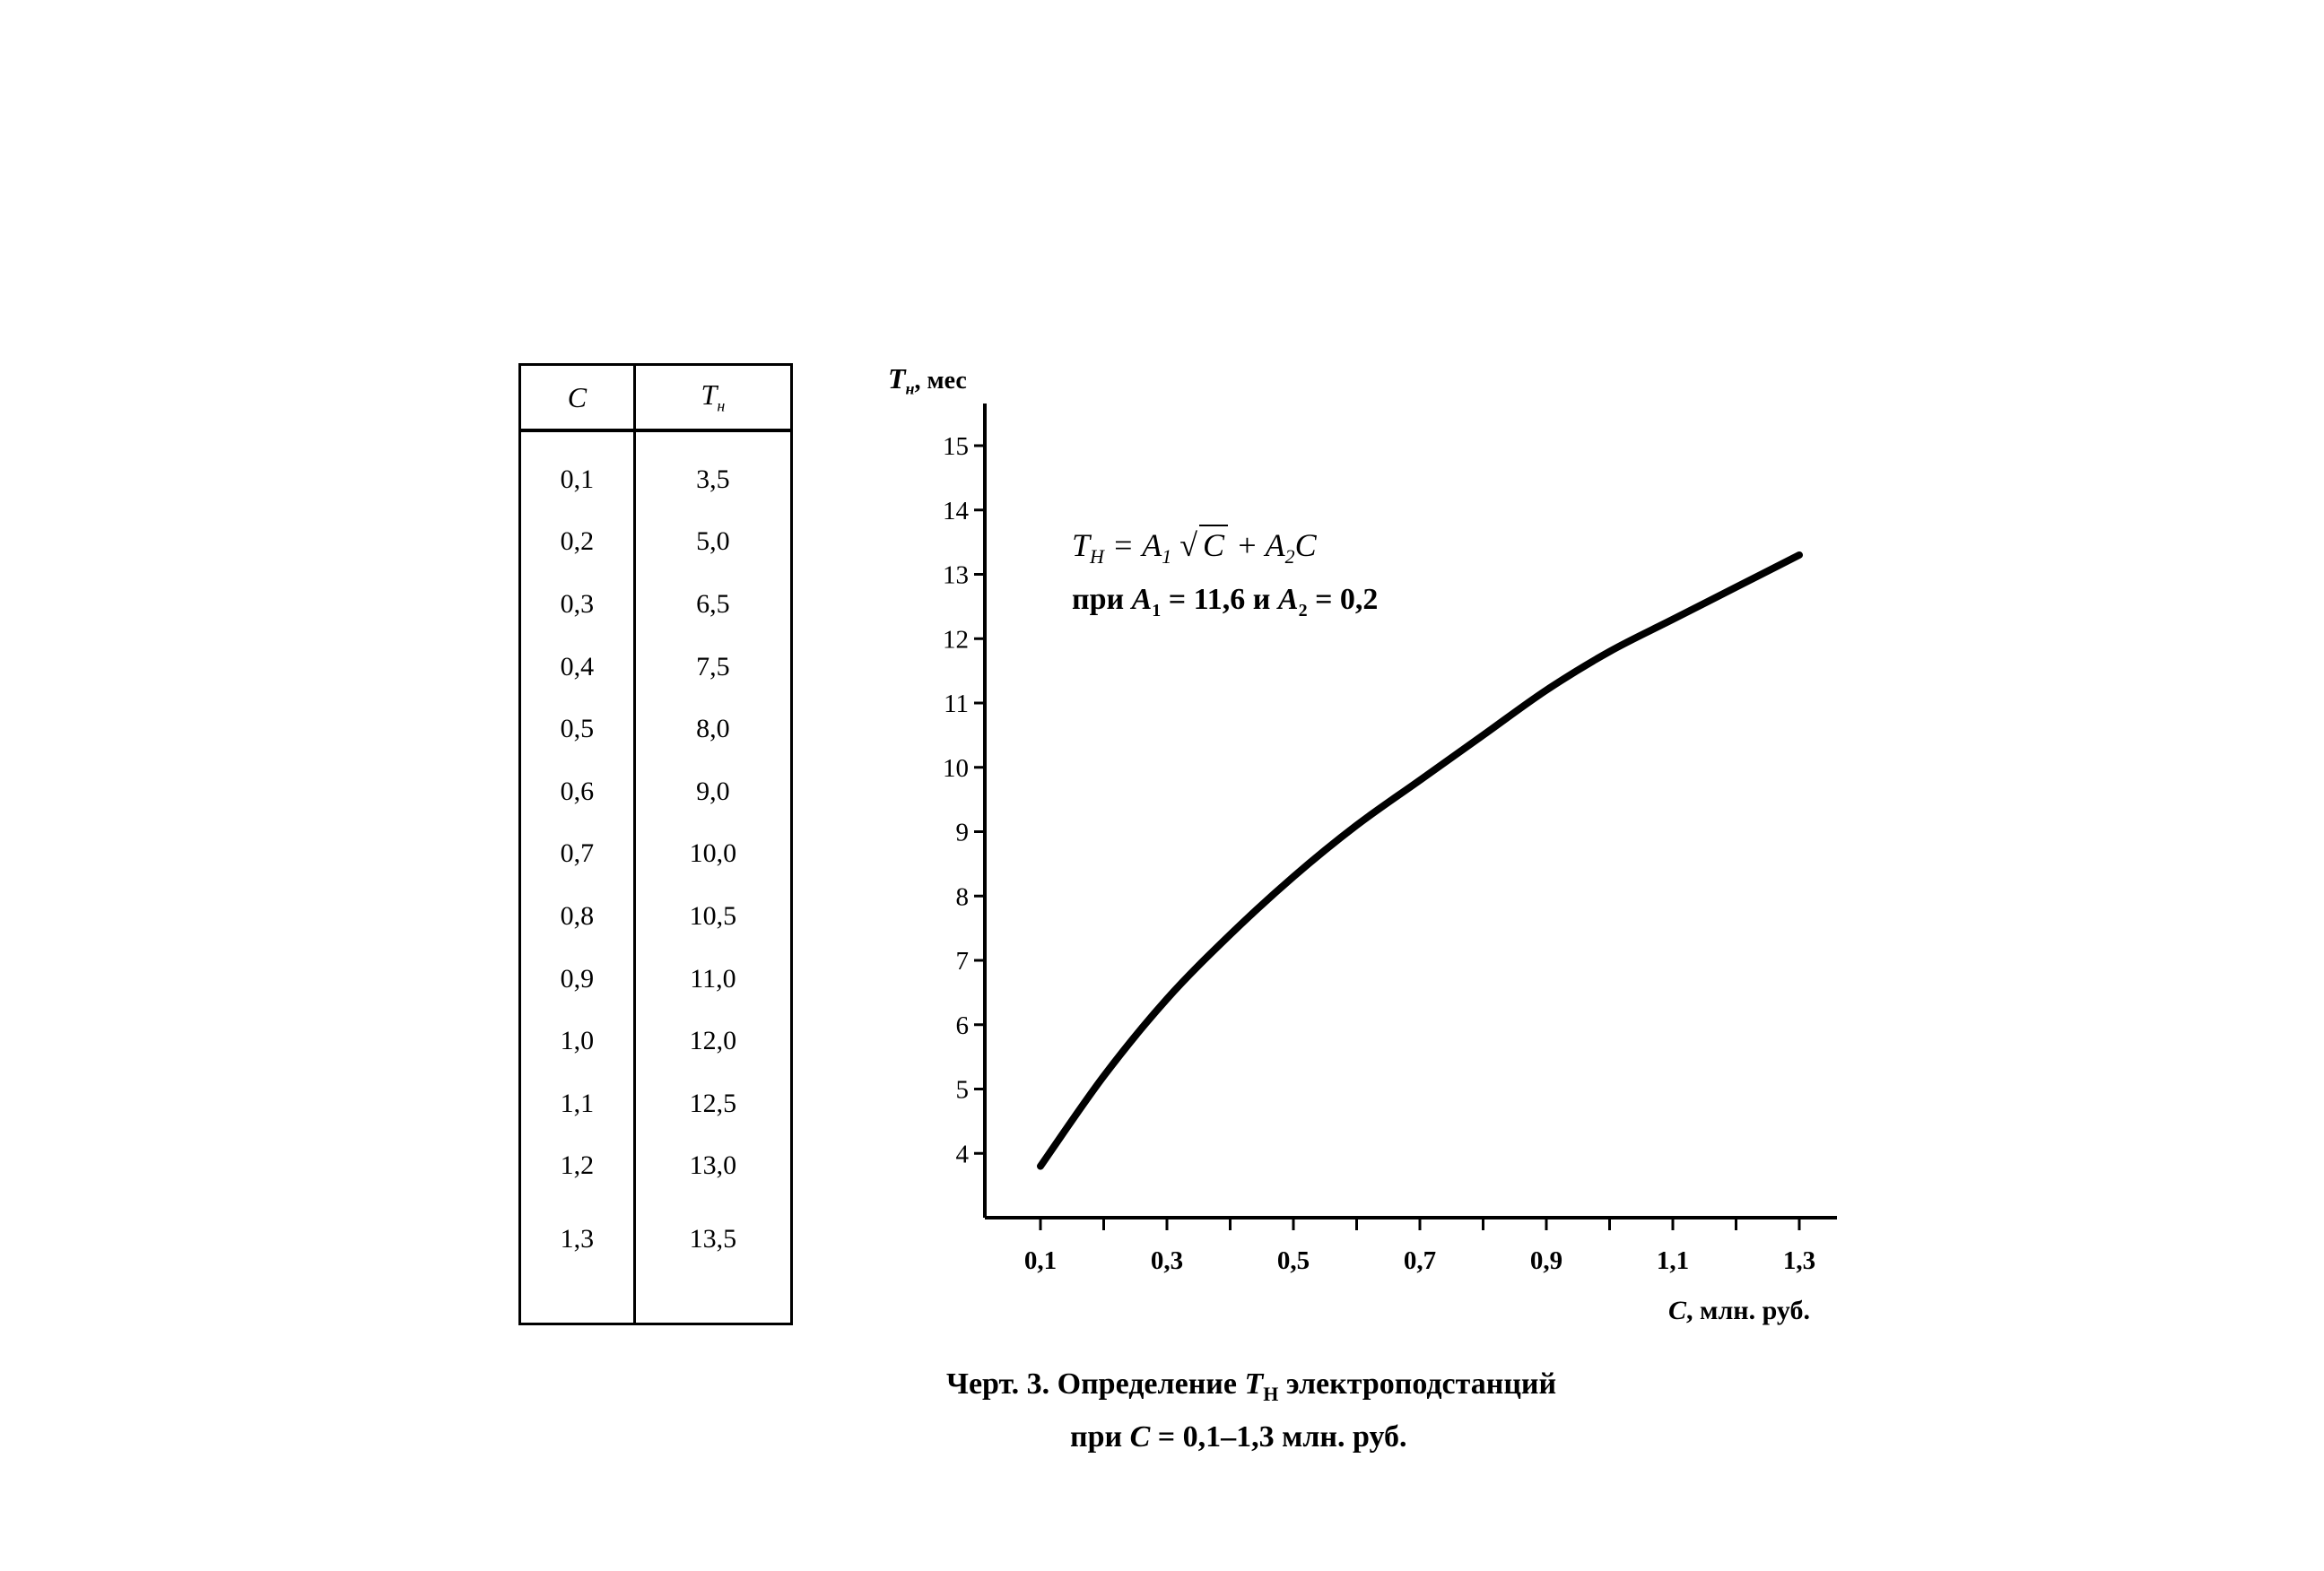 The image size is (2324, 1571). Describe the element at coordinates (1739, 1310) in the screenshot. I see `x-axis-title: C, млн. руб.` at that location.